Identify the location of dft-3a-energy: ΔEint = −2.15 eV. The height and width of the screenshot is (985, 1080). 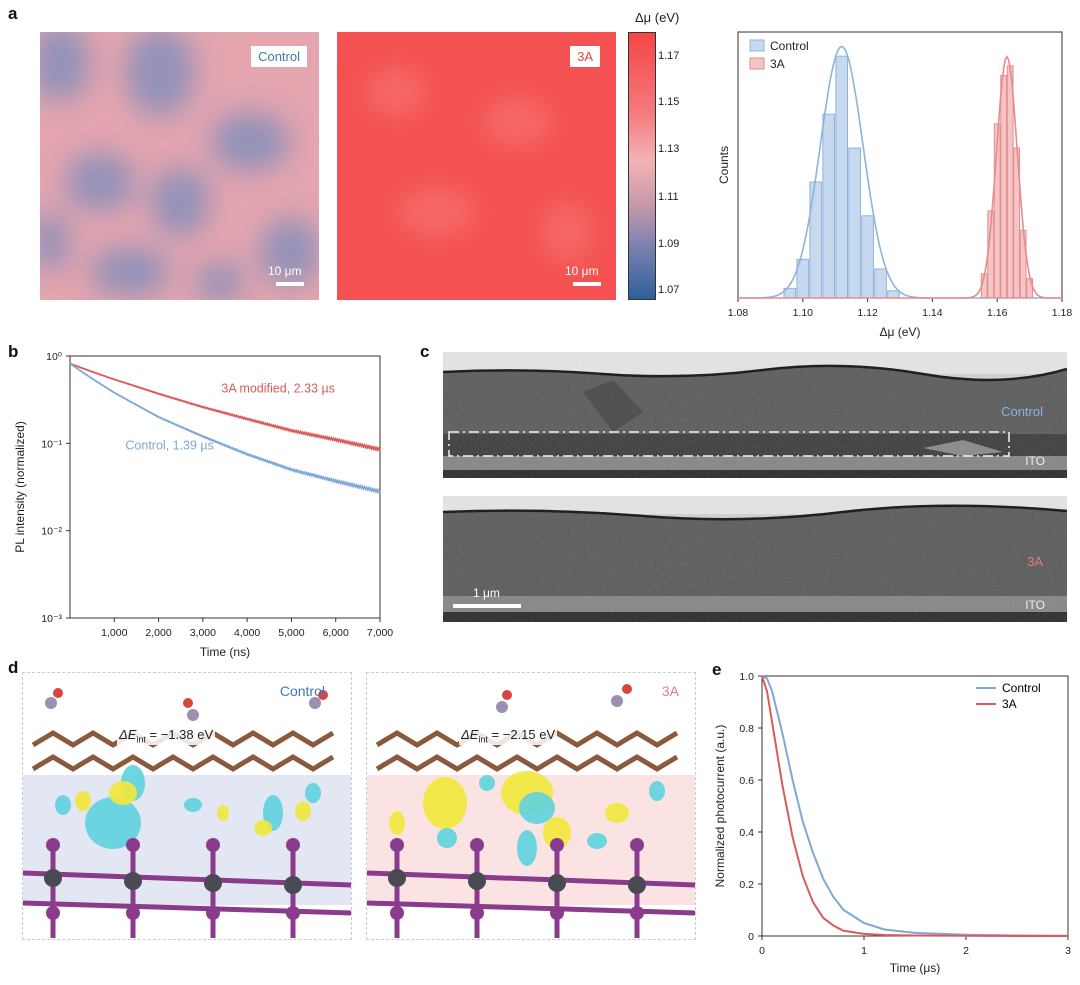
(508, 736).